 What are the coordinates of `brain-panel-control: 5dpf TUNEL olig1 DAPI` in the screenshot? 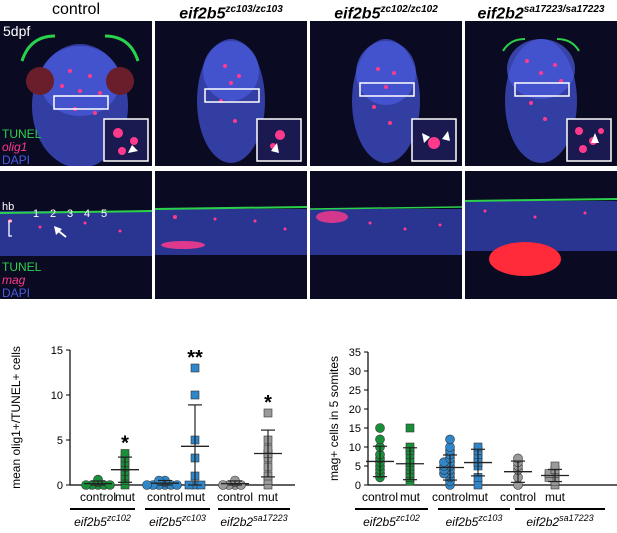 It's located at (76, 93).